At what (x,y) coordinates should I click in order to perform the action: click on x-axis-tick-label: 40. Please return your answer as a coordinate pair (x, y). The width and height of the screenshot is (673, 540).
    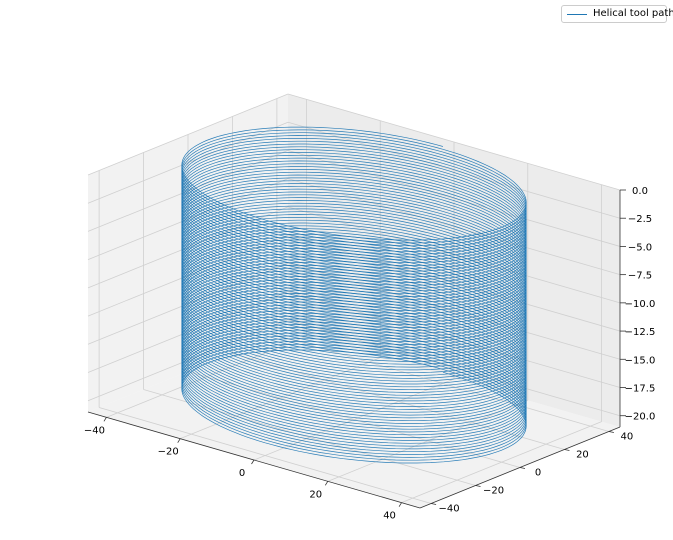
    Looking at the image, I should click on (389, 516).